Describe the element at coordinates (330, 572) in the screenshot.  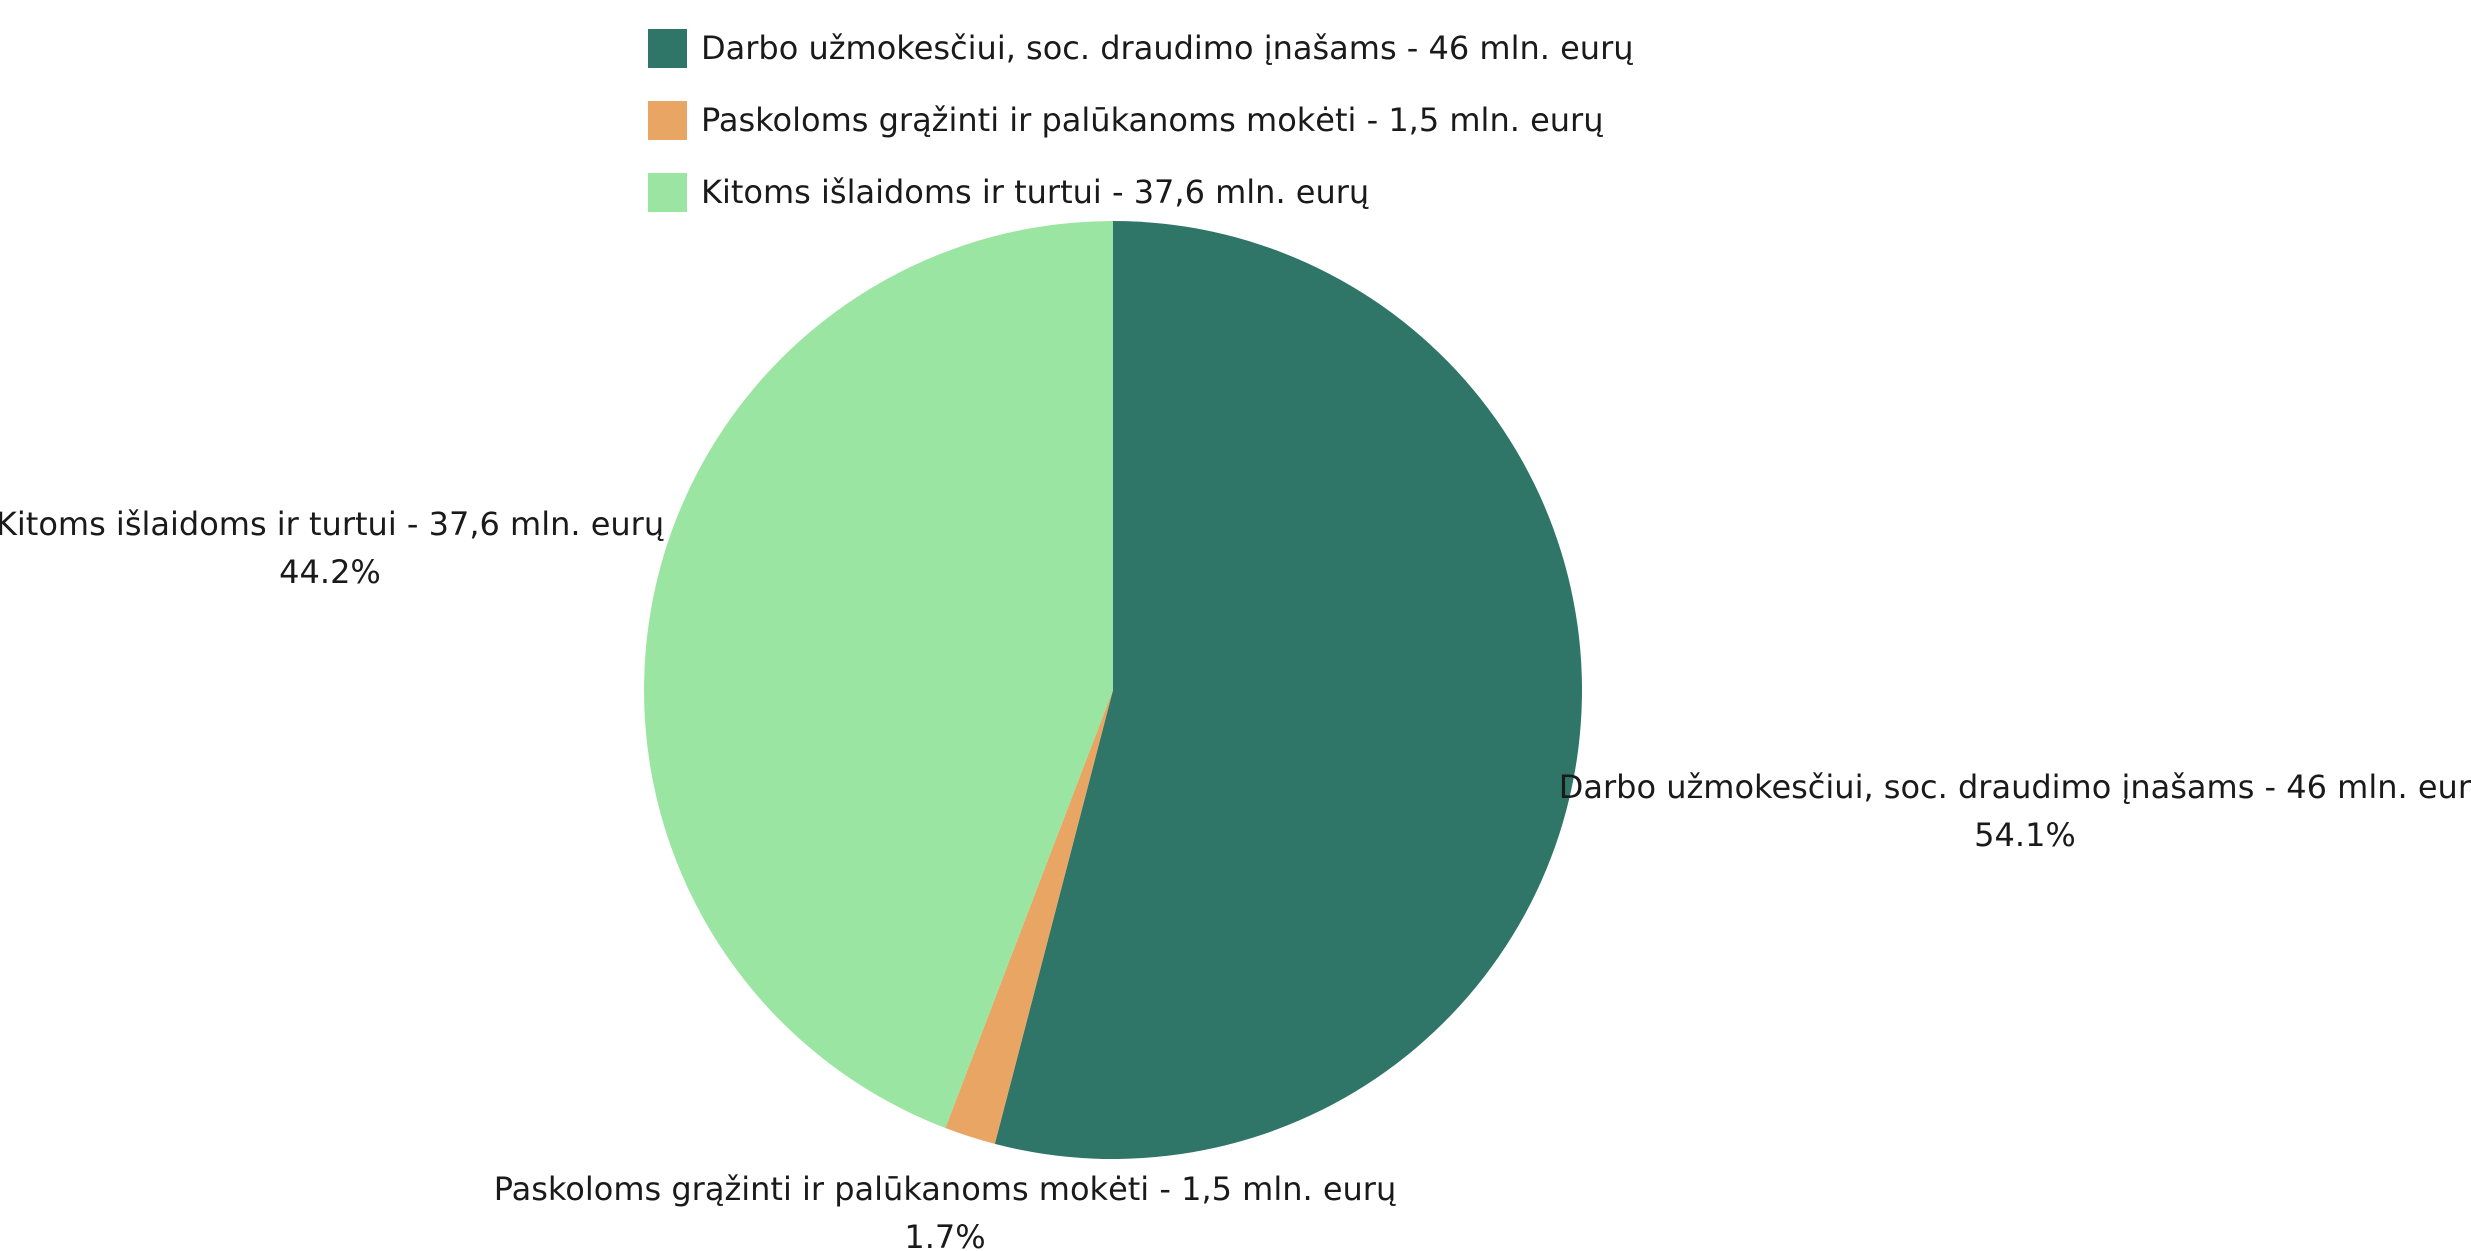
I see `slice-percent-text: 44.2%` at that location.